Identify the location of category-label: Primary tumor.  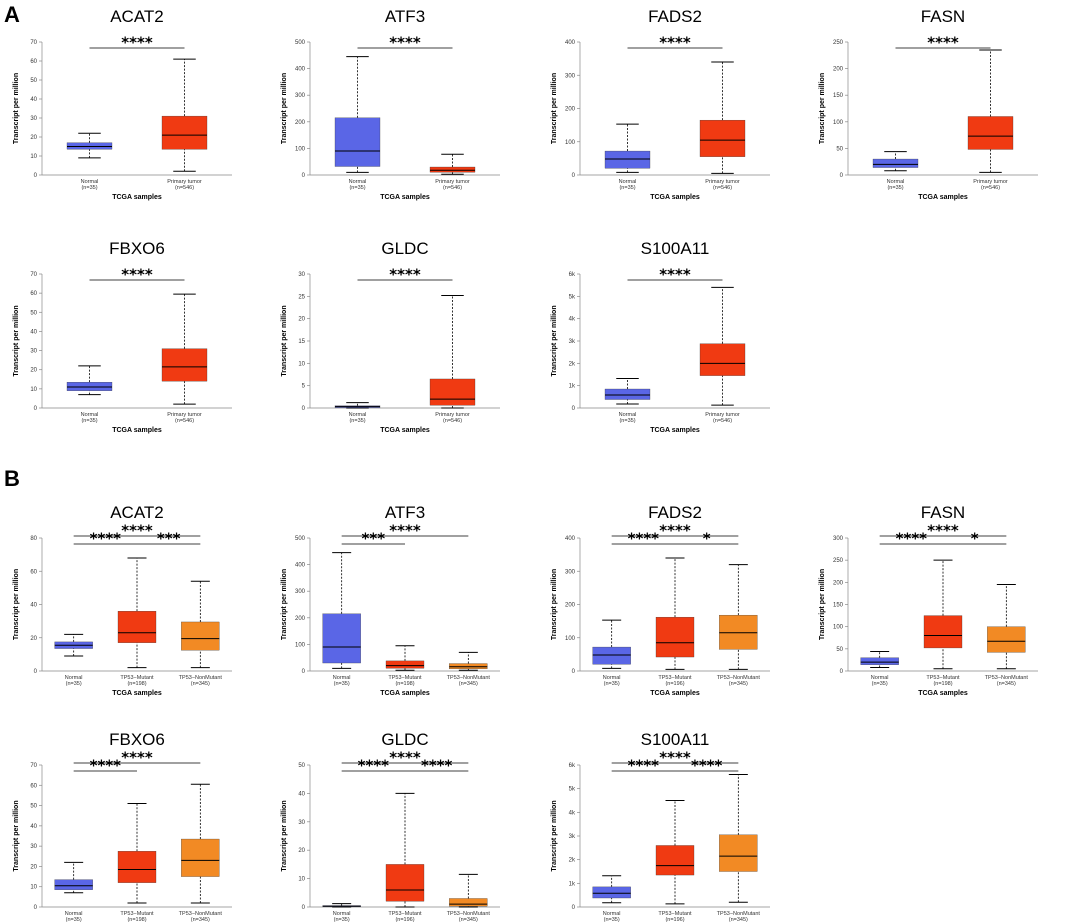
(990, 182).